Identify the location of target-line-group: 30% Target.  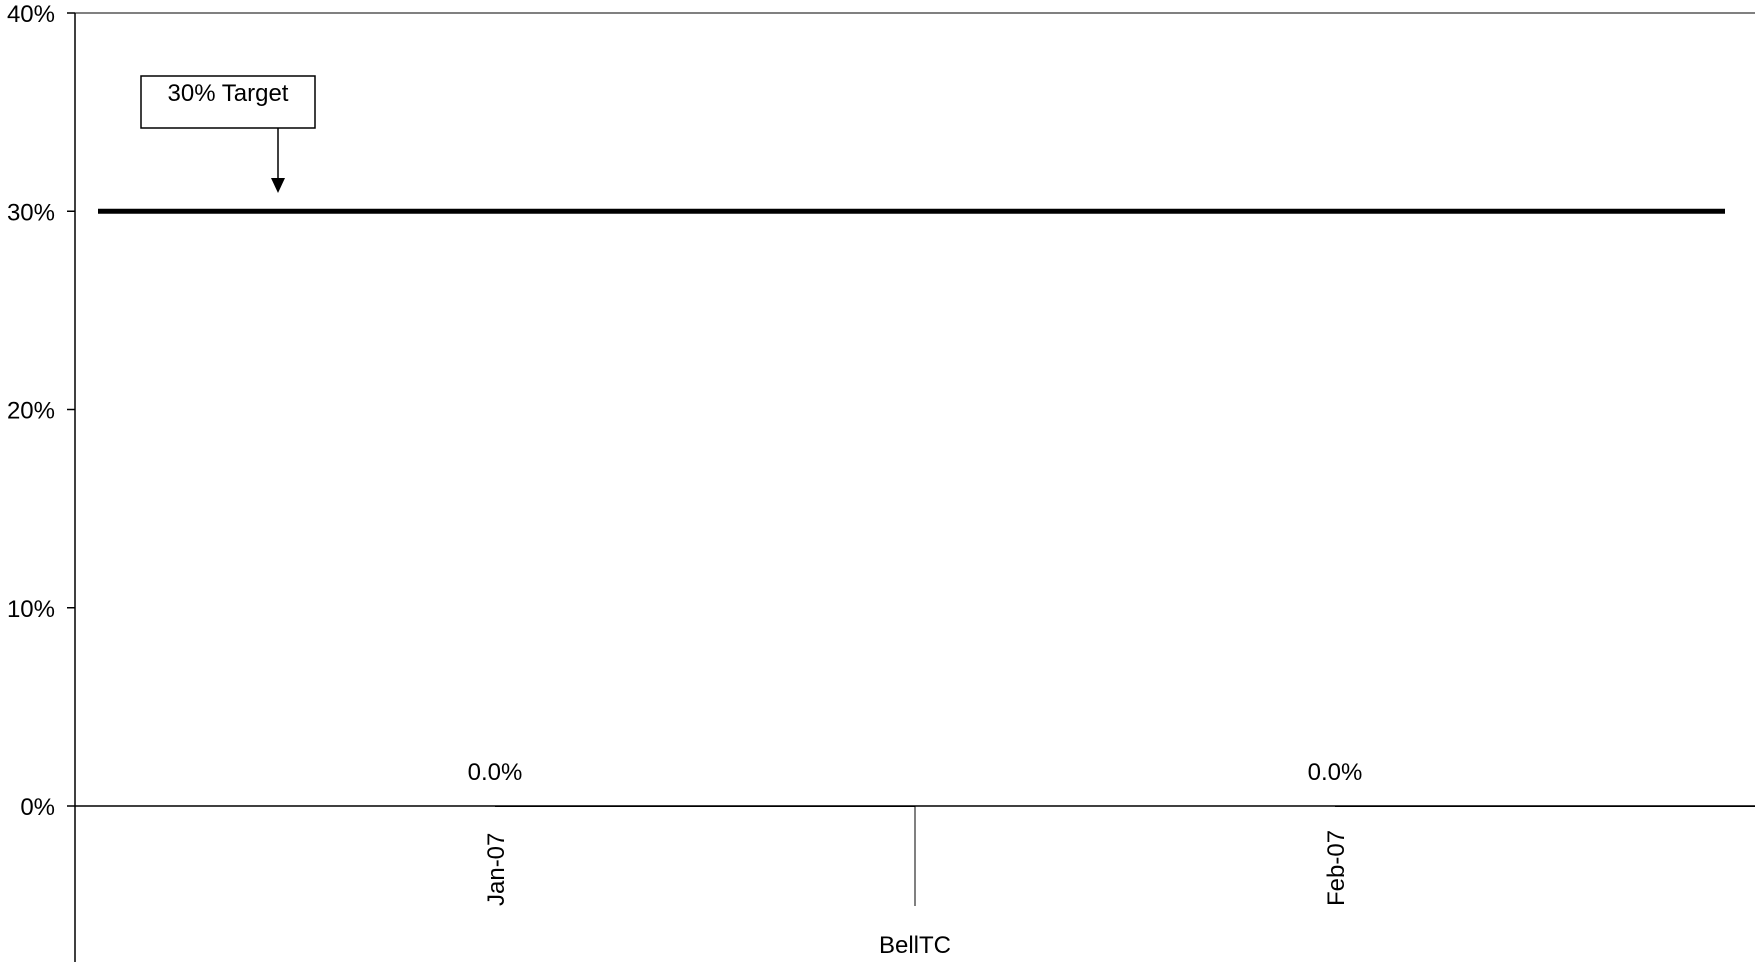
(911, 144).